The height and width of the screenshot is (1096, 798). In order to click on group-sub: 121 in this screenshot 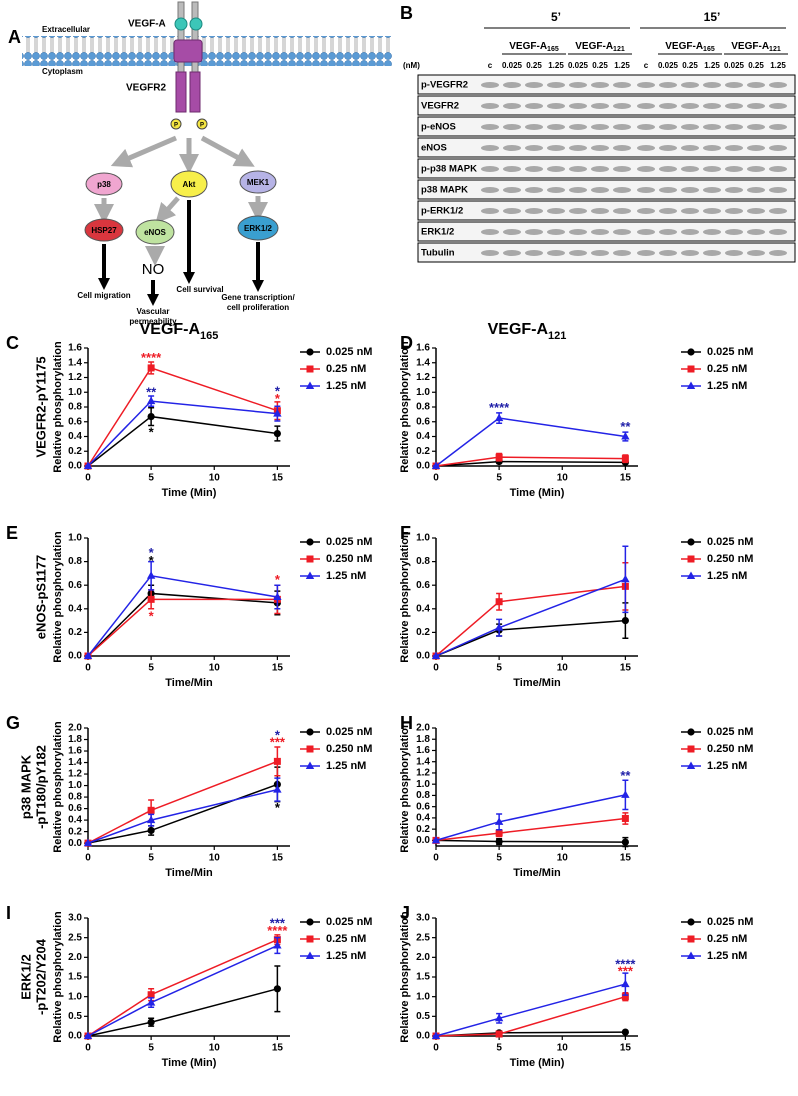, I will do `click(775, 49)`.